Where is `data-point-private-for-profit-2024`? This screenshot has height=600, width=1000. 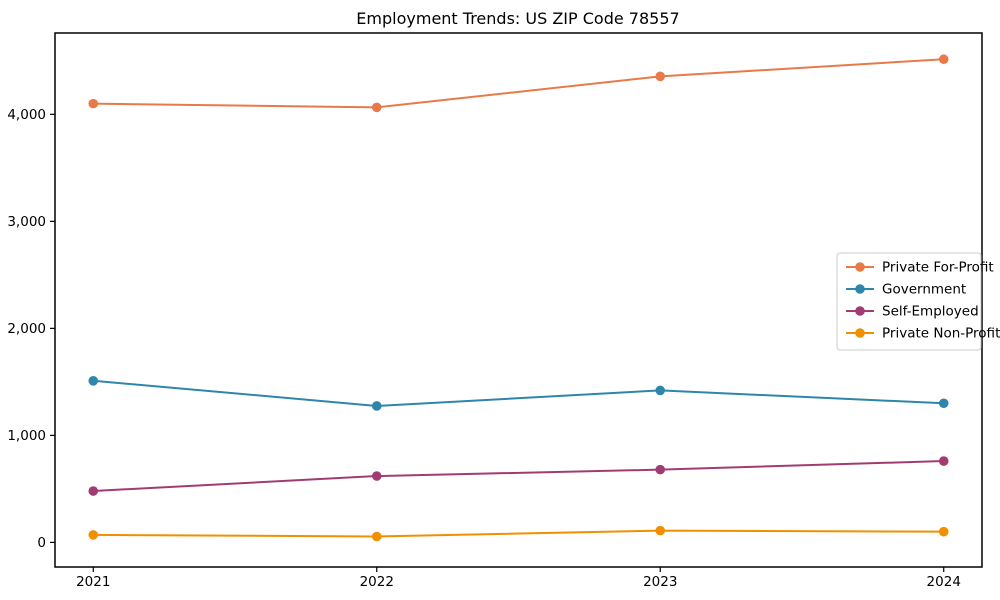 data-point-private-for-profit-2024 is located at coordinates (943, 59).